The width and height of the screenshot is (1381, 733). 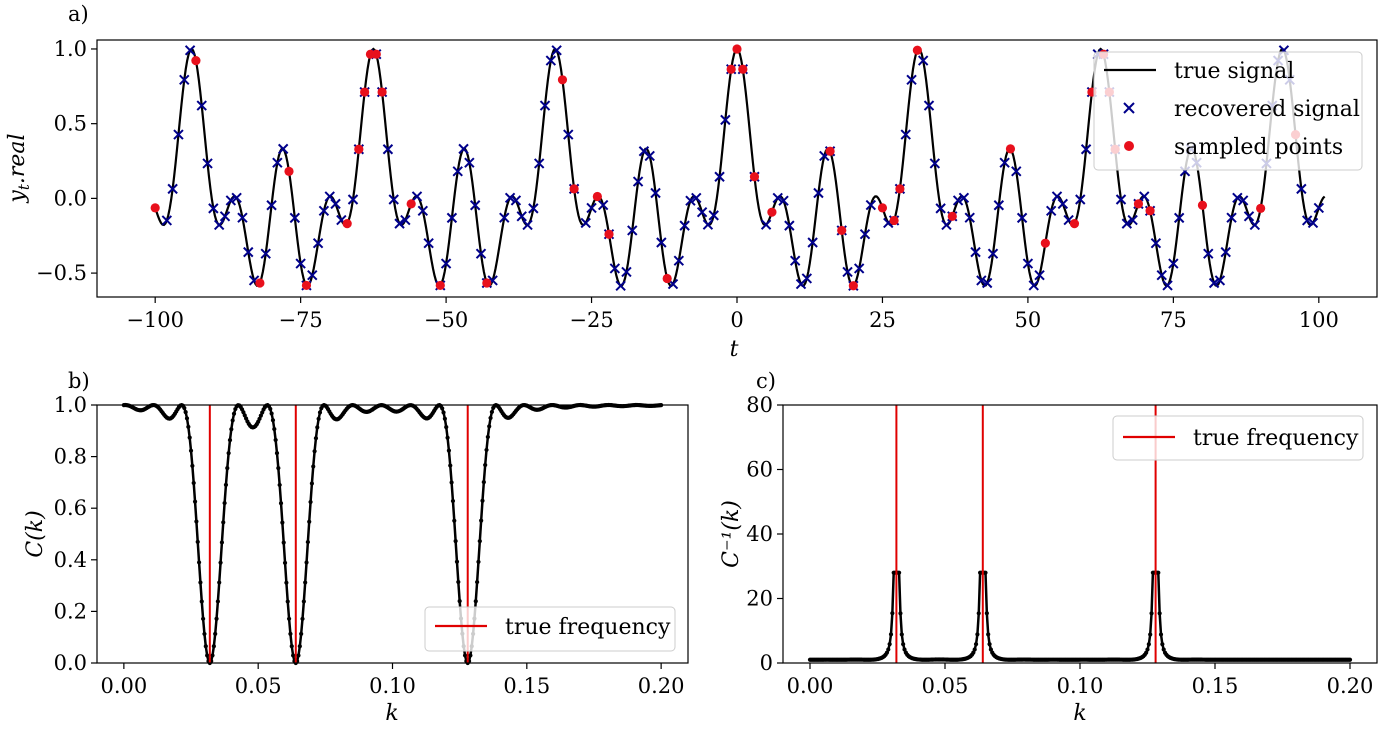 I want to click on chart-b-ylabel: C(k), so click(x=35, y=533).